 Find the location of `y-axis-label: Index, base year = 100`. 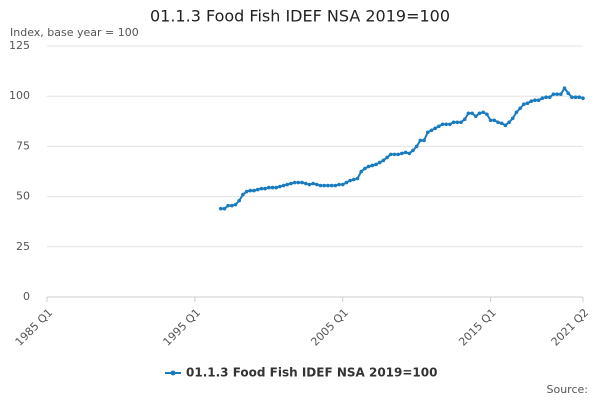

y-axis-label: Index, base year = 100 is located at coordinates (74, 32).